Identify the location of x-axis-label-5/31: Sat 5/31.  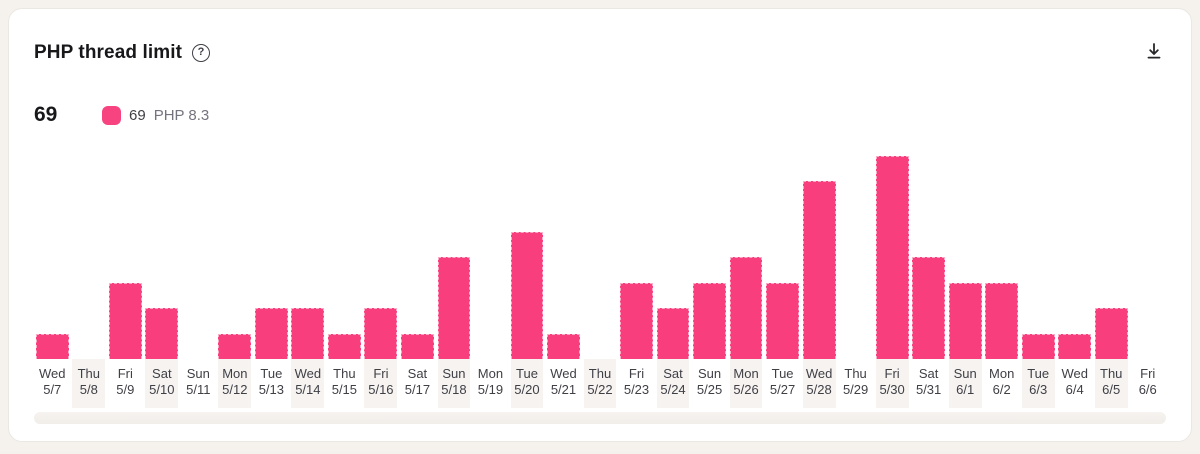
(928, 383).